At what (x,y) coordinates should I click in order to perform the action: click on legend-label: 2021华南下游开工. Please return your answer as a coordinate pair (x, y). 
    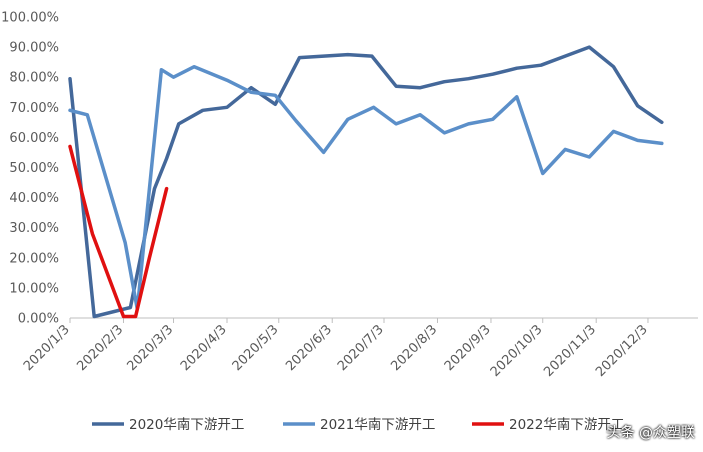
    Looking at the image, I should click on (377, 425).